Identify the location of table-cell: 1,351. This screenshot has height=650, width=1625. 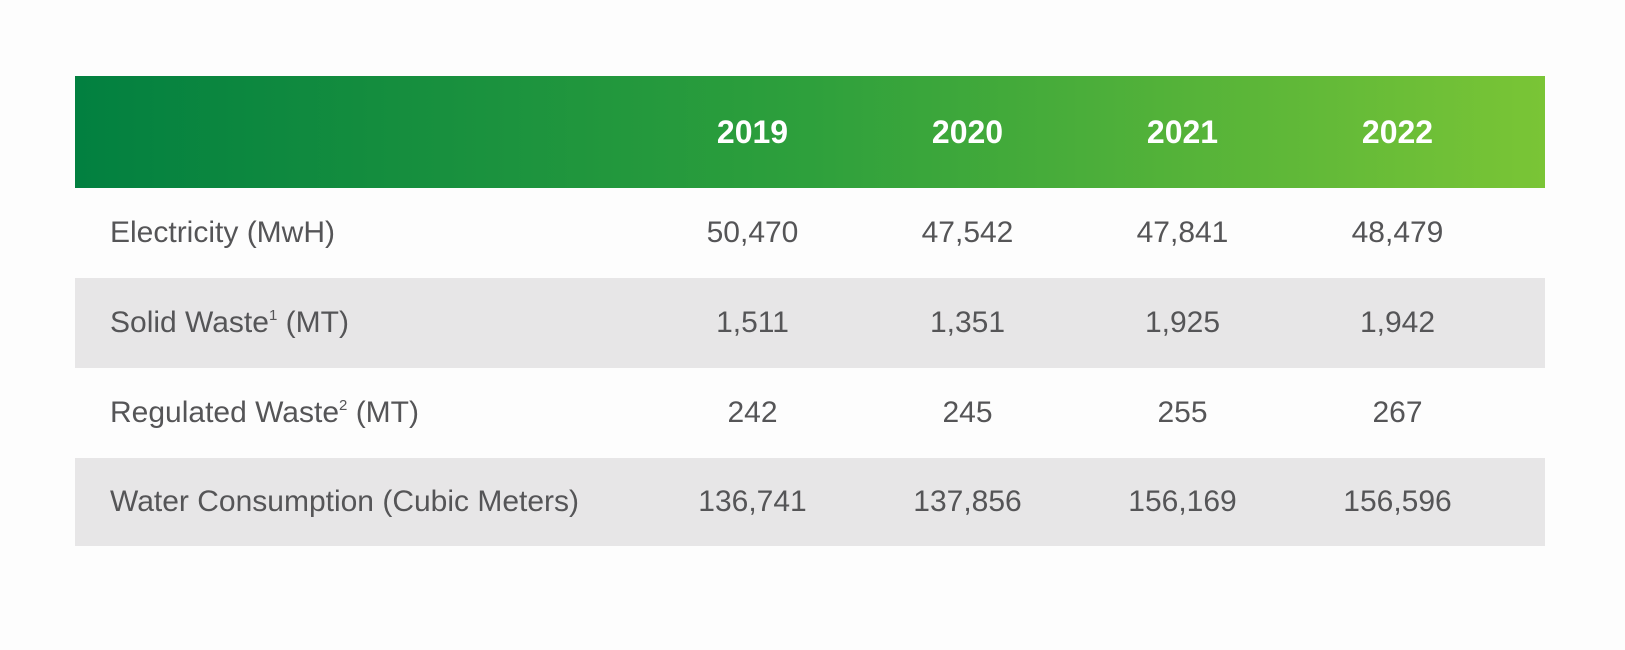
(967, 322).